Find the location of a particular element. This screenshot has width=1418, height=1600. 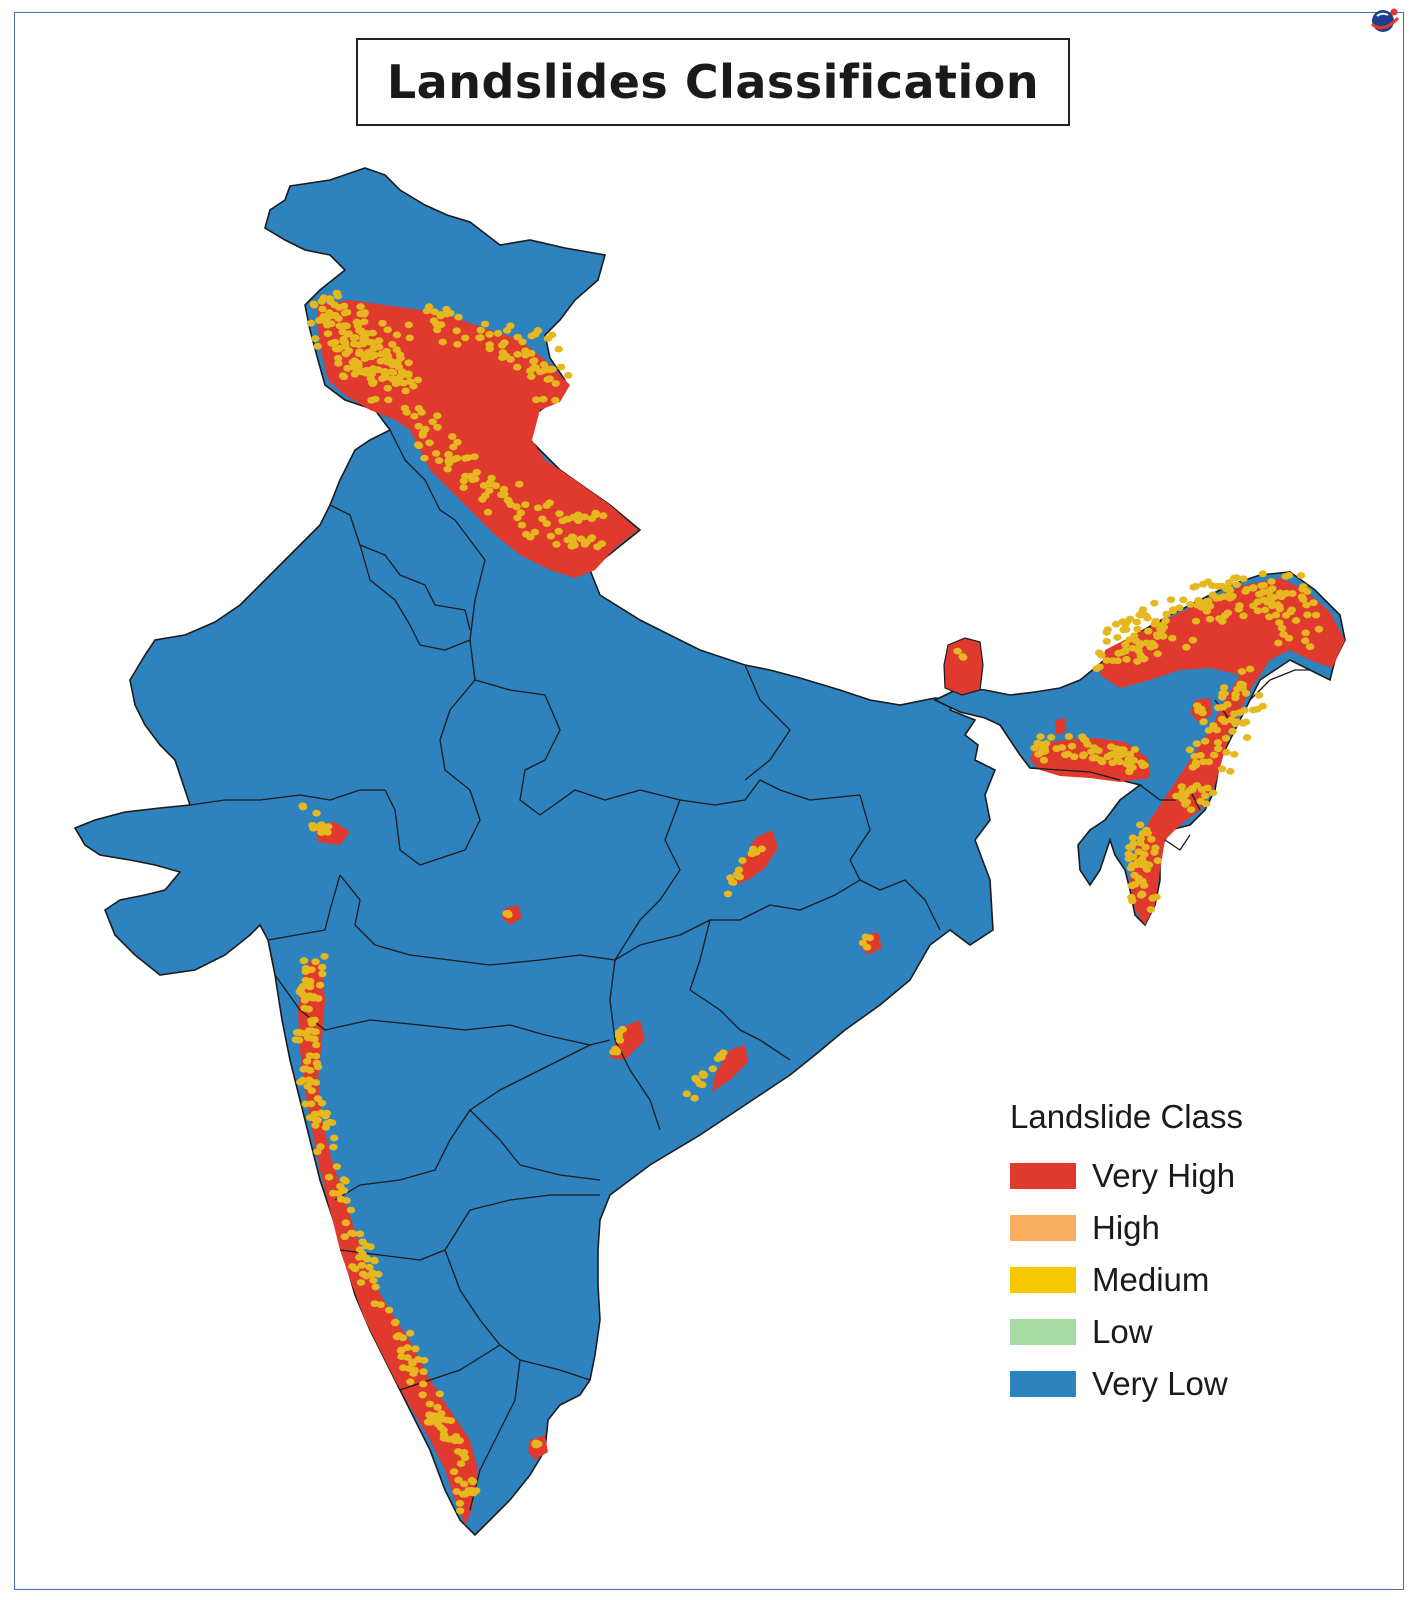

legend-swatch-very-high is located at coordinates (1043, 1176).